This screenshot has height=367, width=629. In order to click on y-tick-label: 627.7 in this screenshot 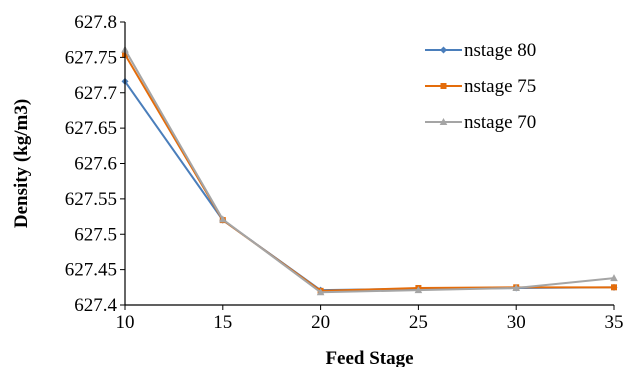, I will do `click(95, 93)`.